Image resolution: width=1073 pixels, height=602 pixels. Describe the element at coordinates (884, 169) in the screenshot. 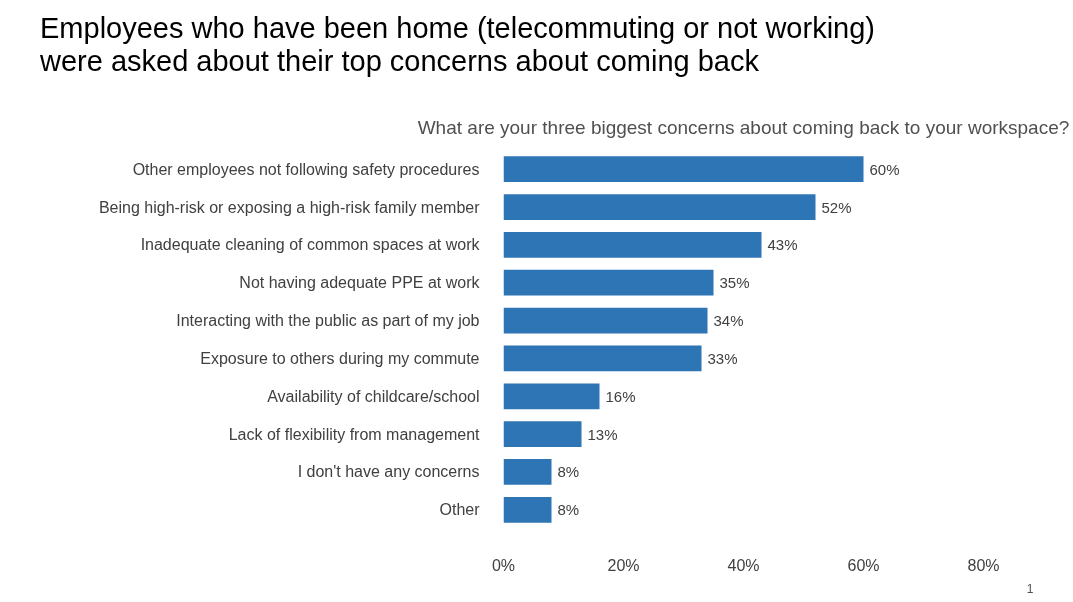

I see `data-label: 60%` at that location.